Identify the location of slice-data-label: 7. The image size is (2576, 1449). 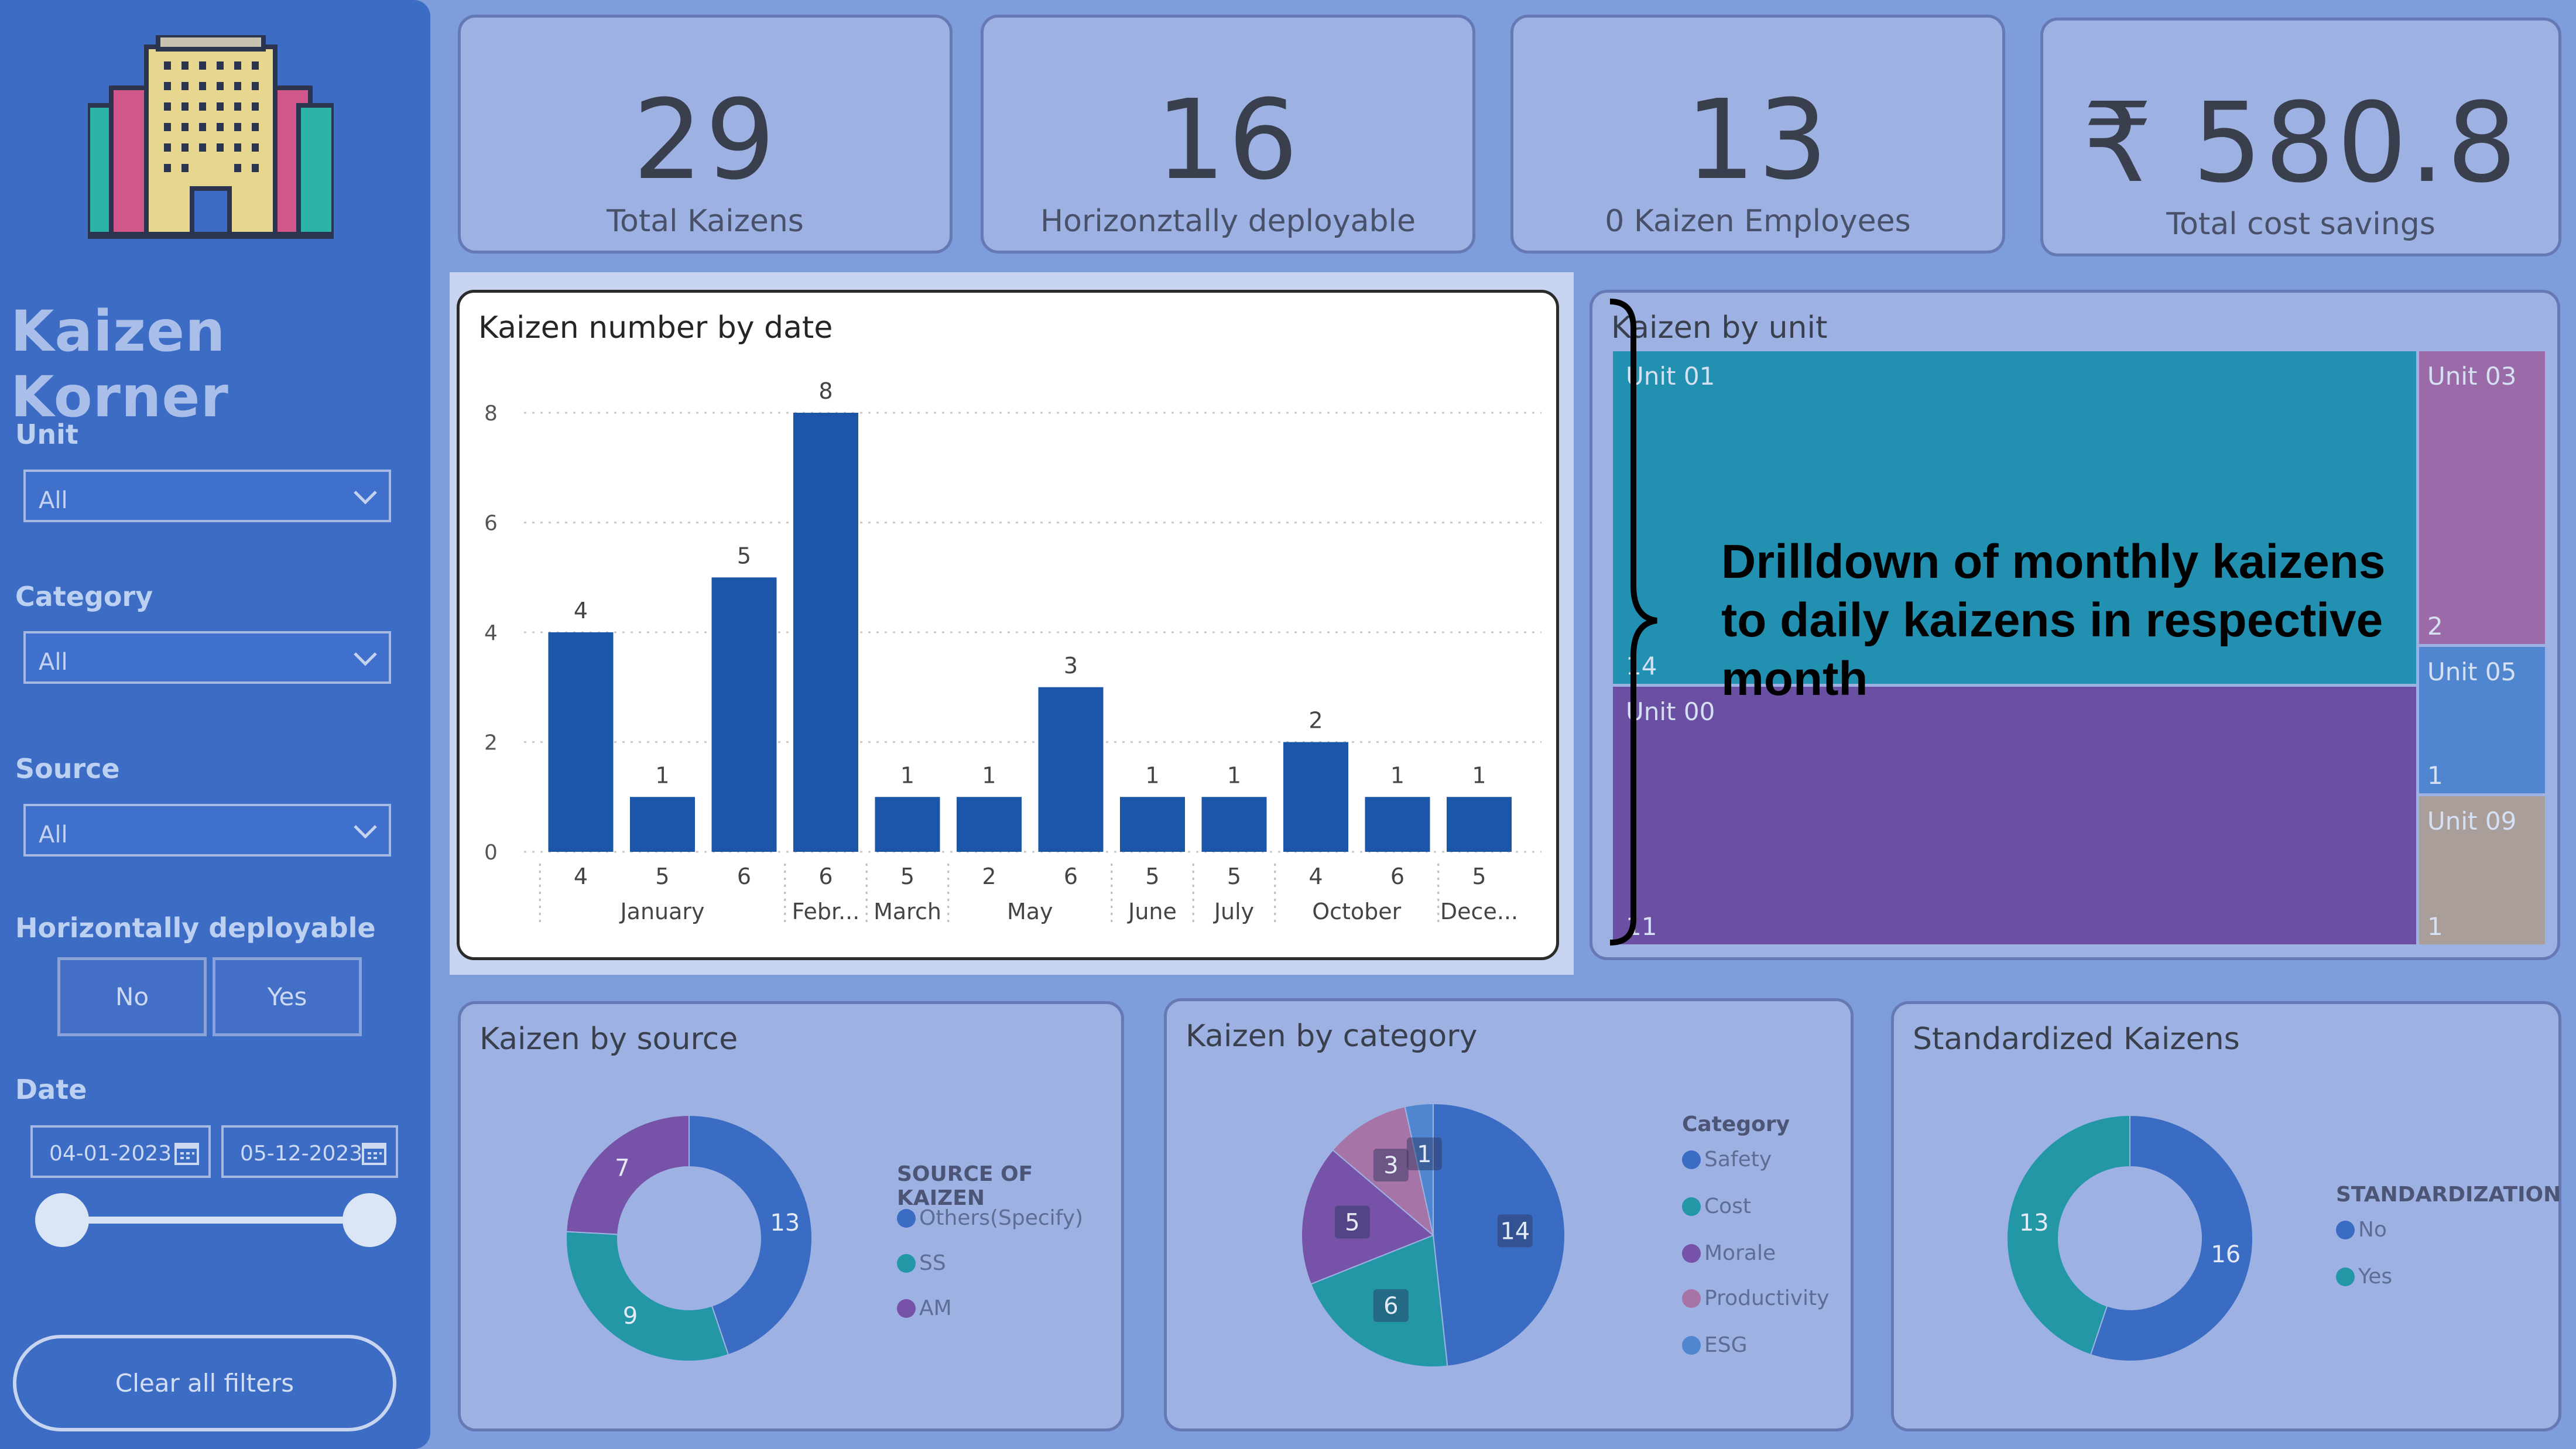
(622, 1168).